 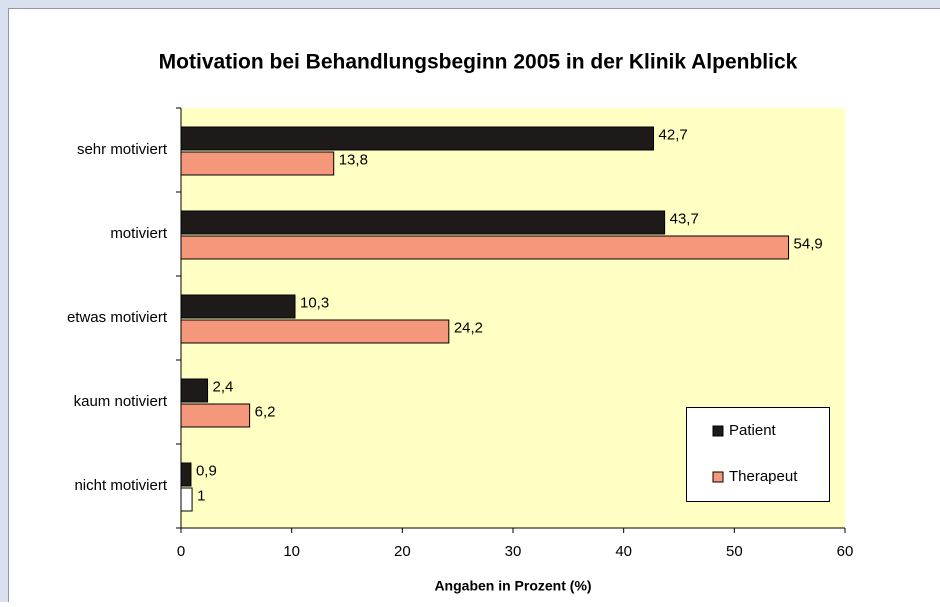 What do you see at coordinates (402, 551) in the screenshot?
I see `x-tick-label: 20` at bounding box center [402, 551].